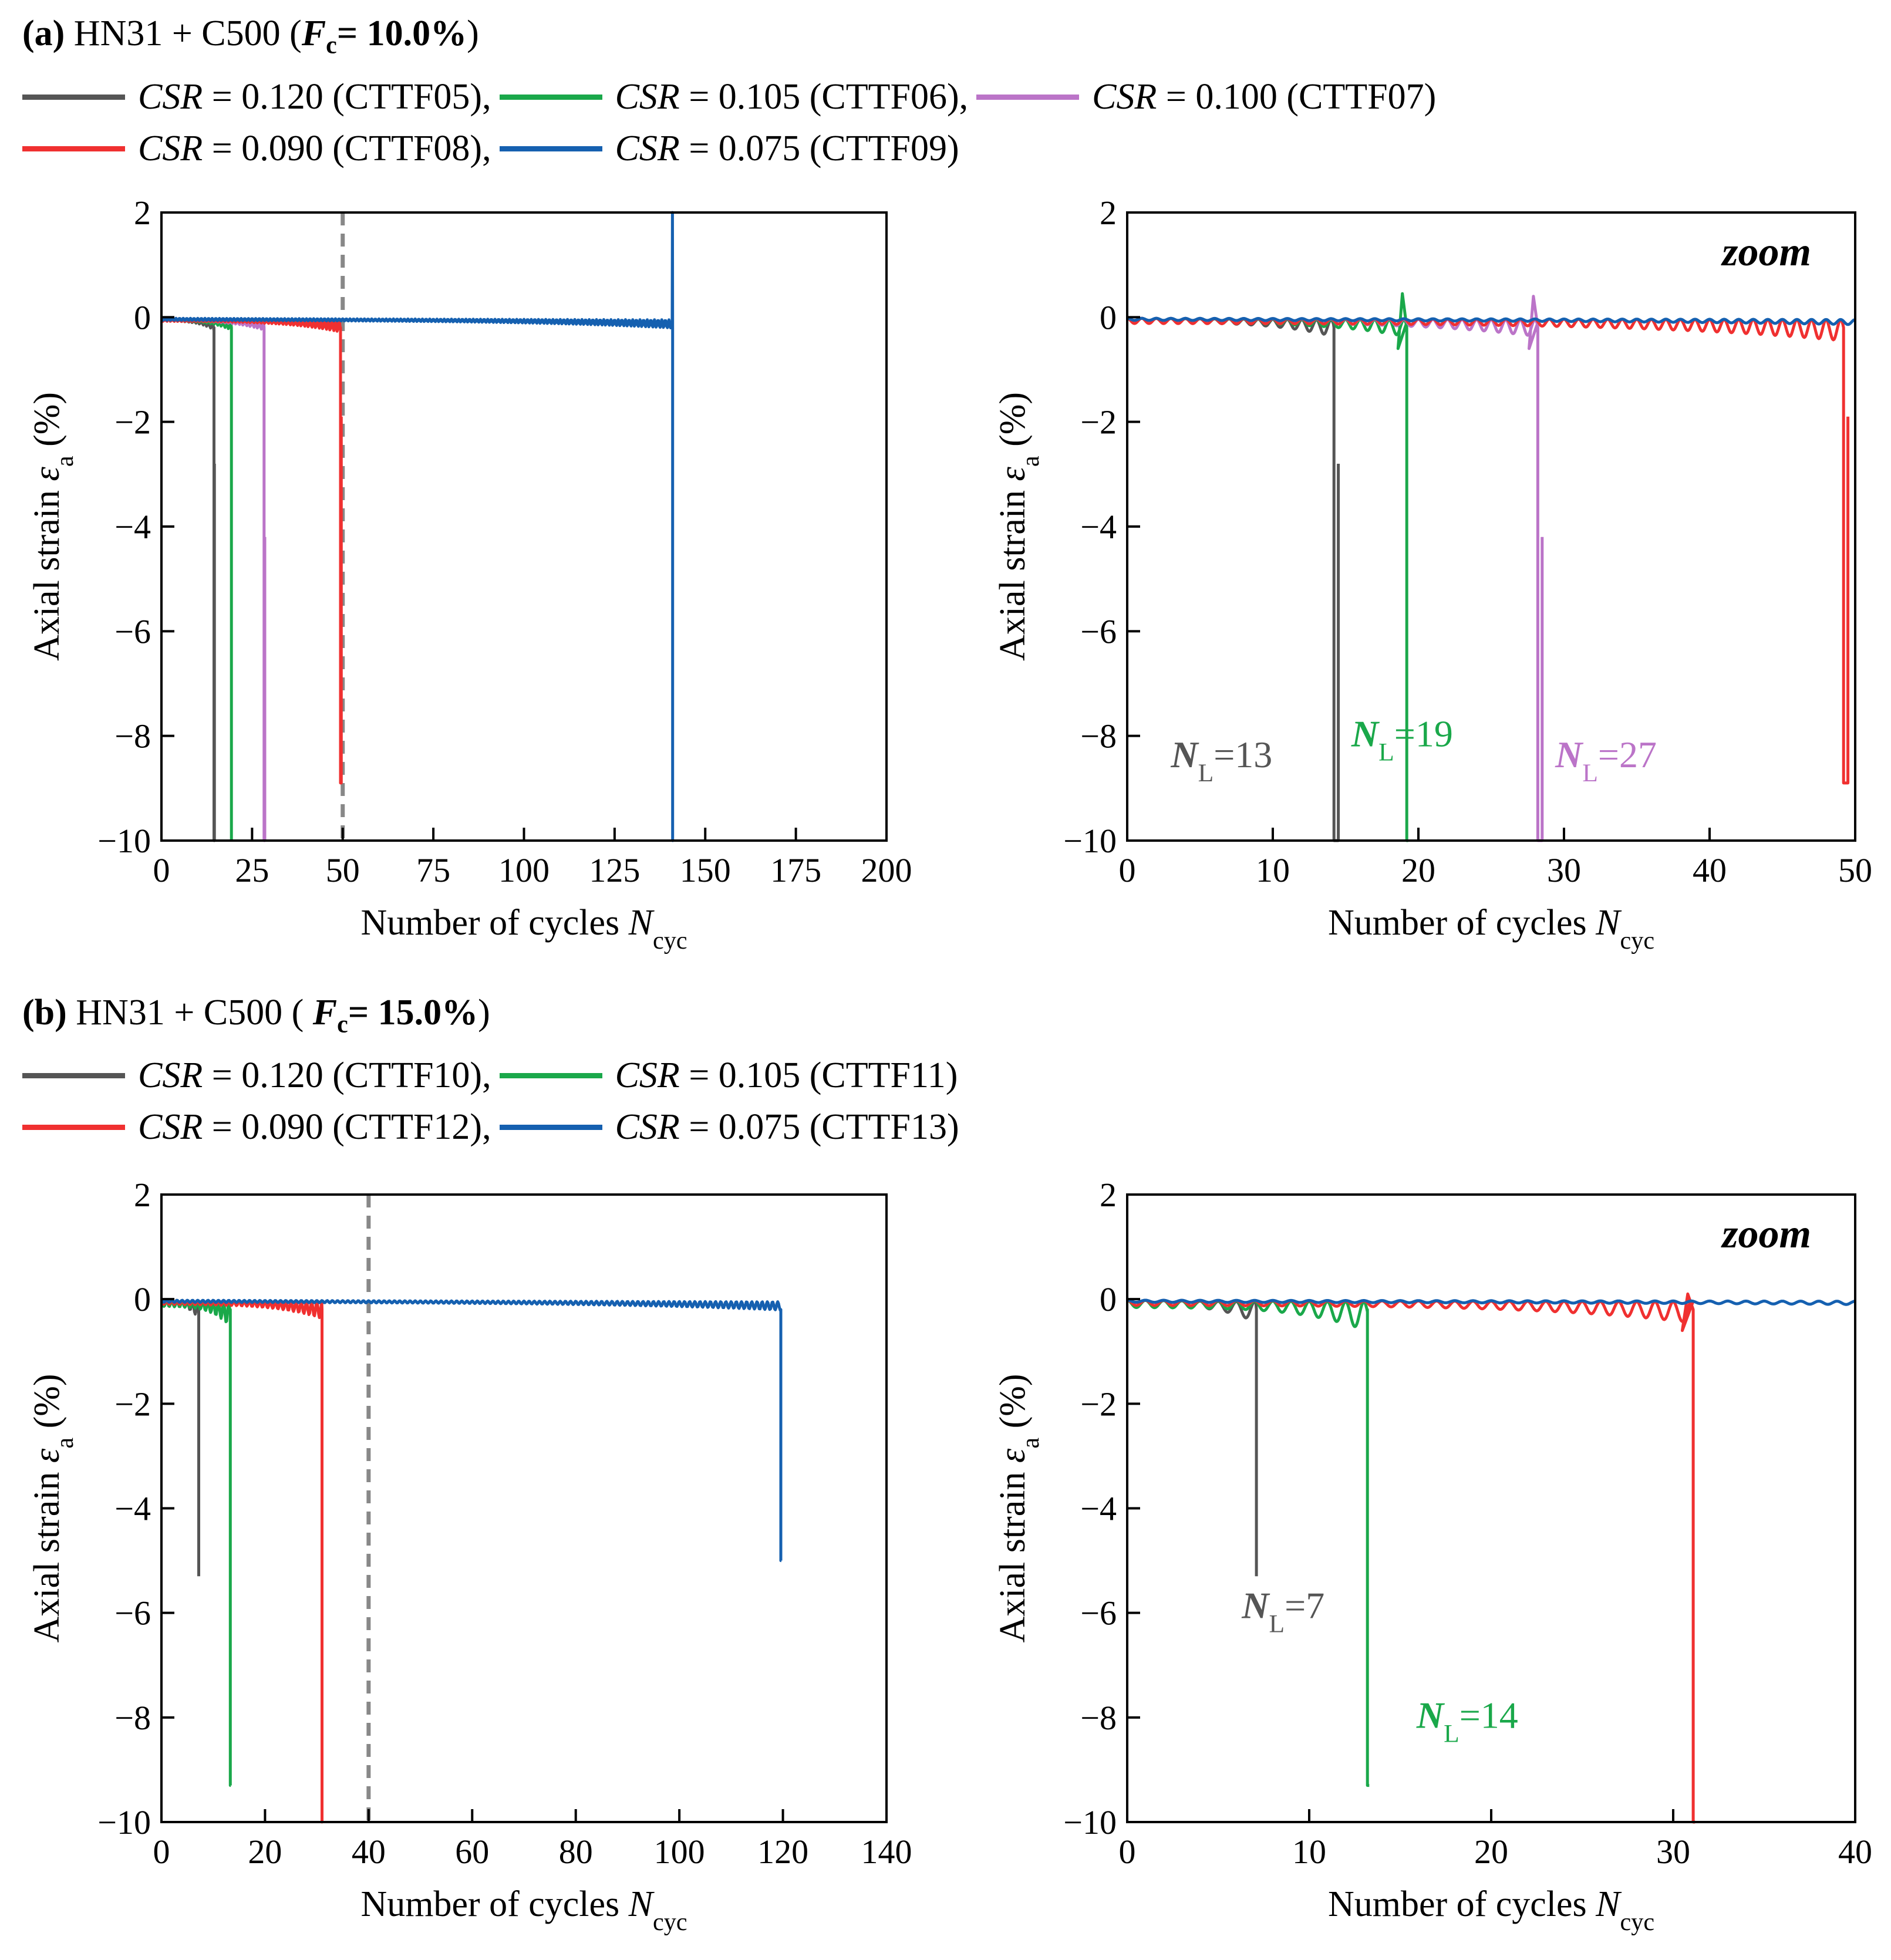 The image size is (1891, 1960). I want to click on series-line-cttf09, so click(418, 526).